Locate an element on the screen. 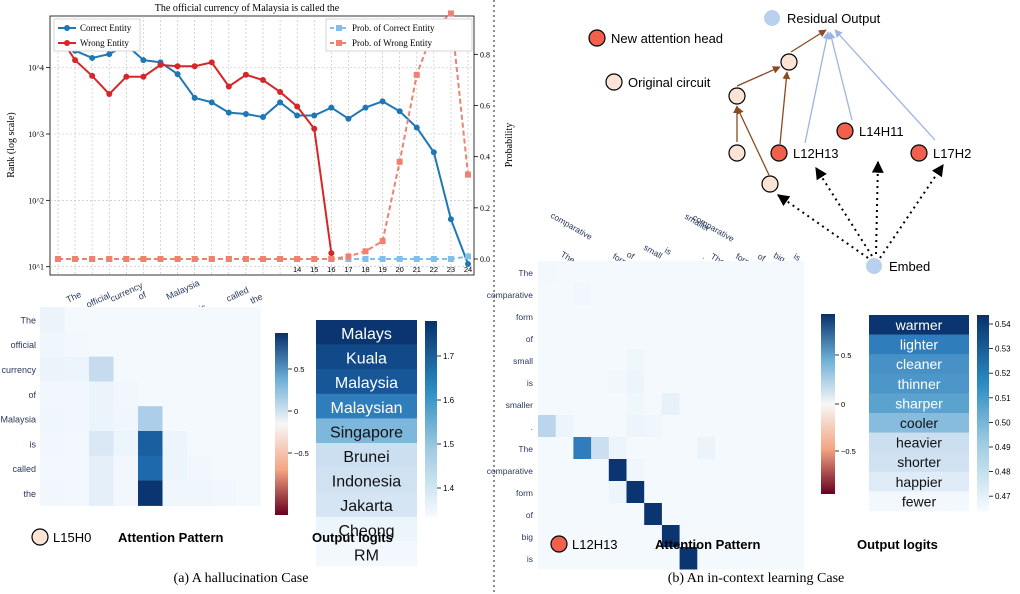  left-heatmap-y-labels: The official currency of Malaysia is called the is located at coordinates (18, 407).